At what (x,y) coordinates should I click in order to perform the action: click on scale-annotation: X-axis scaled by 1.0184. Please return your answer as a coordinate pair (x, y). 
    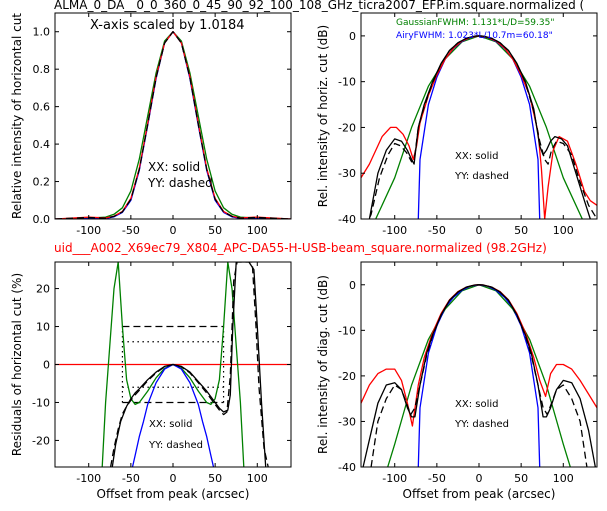
    Looking at the image, I should click on (167, 25).